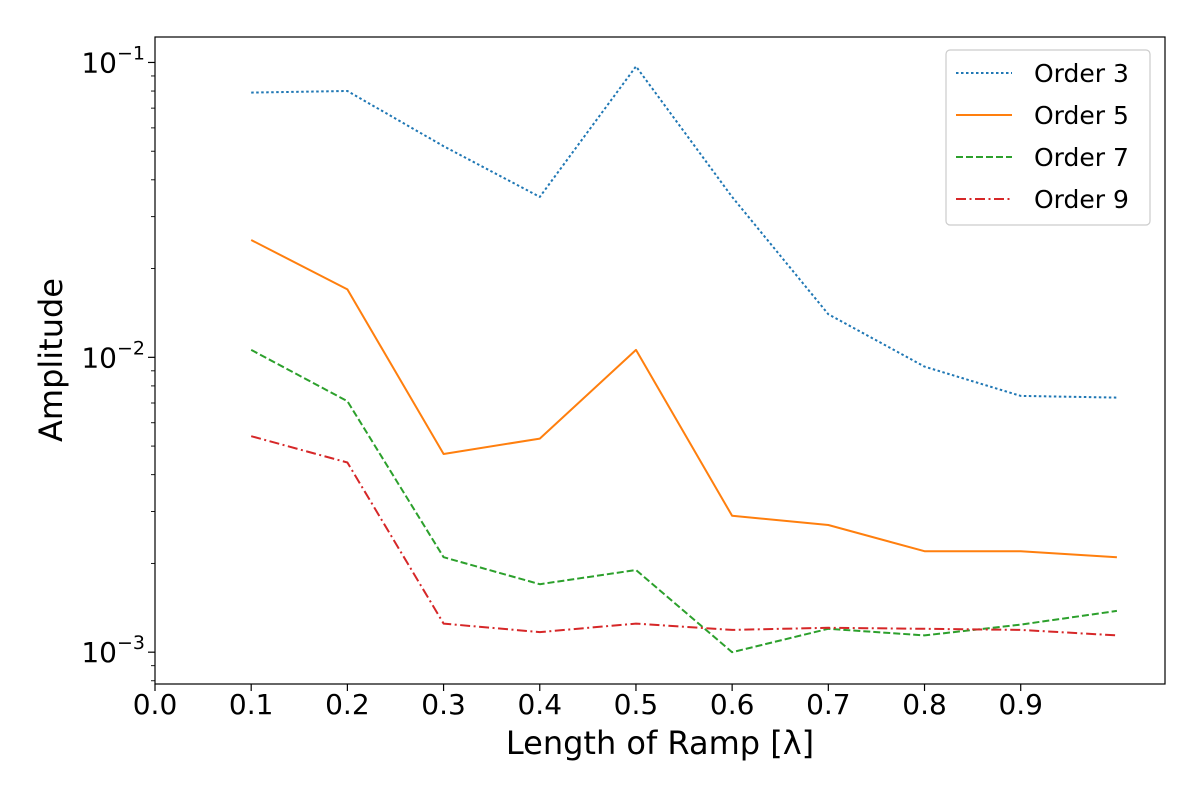  Describe the element at coordinates (588, 702) in the screenshot. I see `x-axis: 0.0 0.1 0.2 0.3 0.4 0.5 0.6 0.7 0.8 0.9` at that location.